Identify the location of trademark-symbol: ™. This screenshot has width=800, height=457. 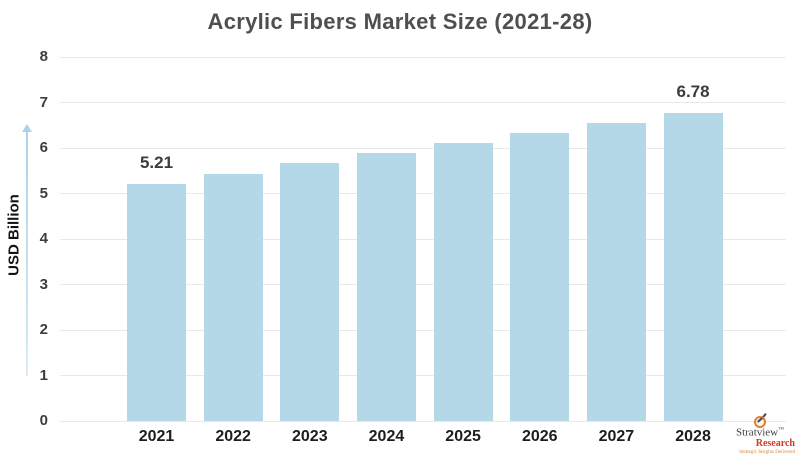
(781, 430).